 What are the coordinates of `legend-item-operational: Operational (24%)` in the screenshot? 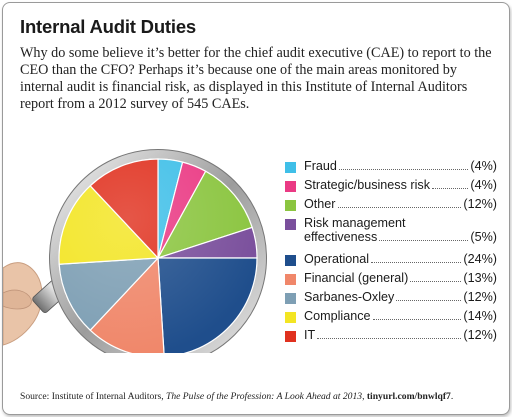 It's located at (391, 261).